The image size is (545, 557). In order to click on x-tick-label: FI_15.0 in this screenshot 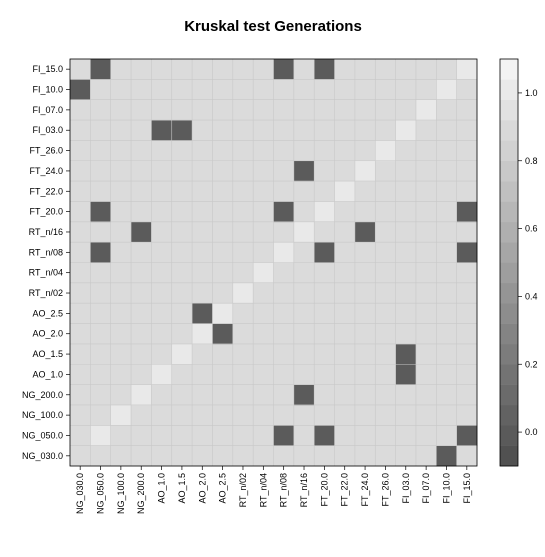, I will do `click(467, 488)`.